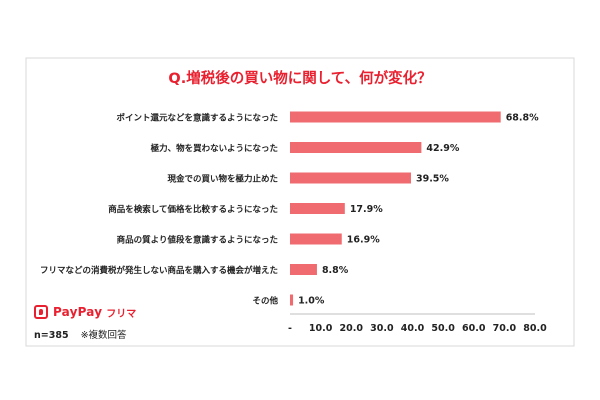 The image size is (600, 400). I want to click on brand-name: PayPay, so click(78, 312).